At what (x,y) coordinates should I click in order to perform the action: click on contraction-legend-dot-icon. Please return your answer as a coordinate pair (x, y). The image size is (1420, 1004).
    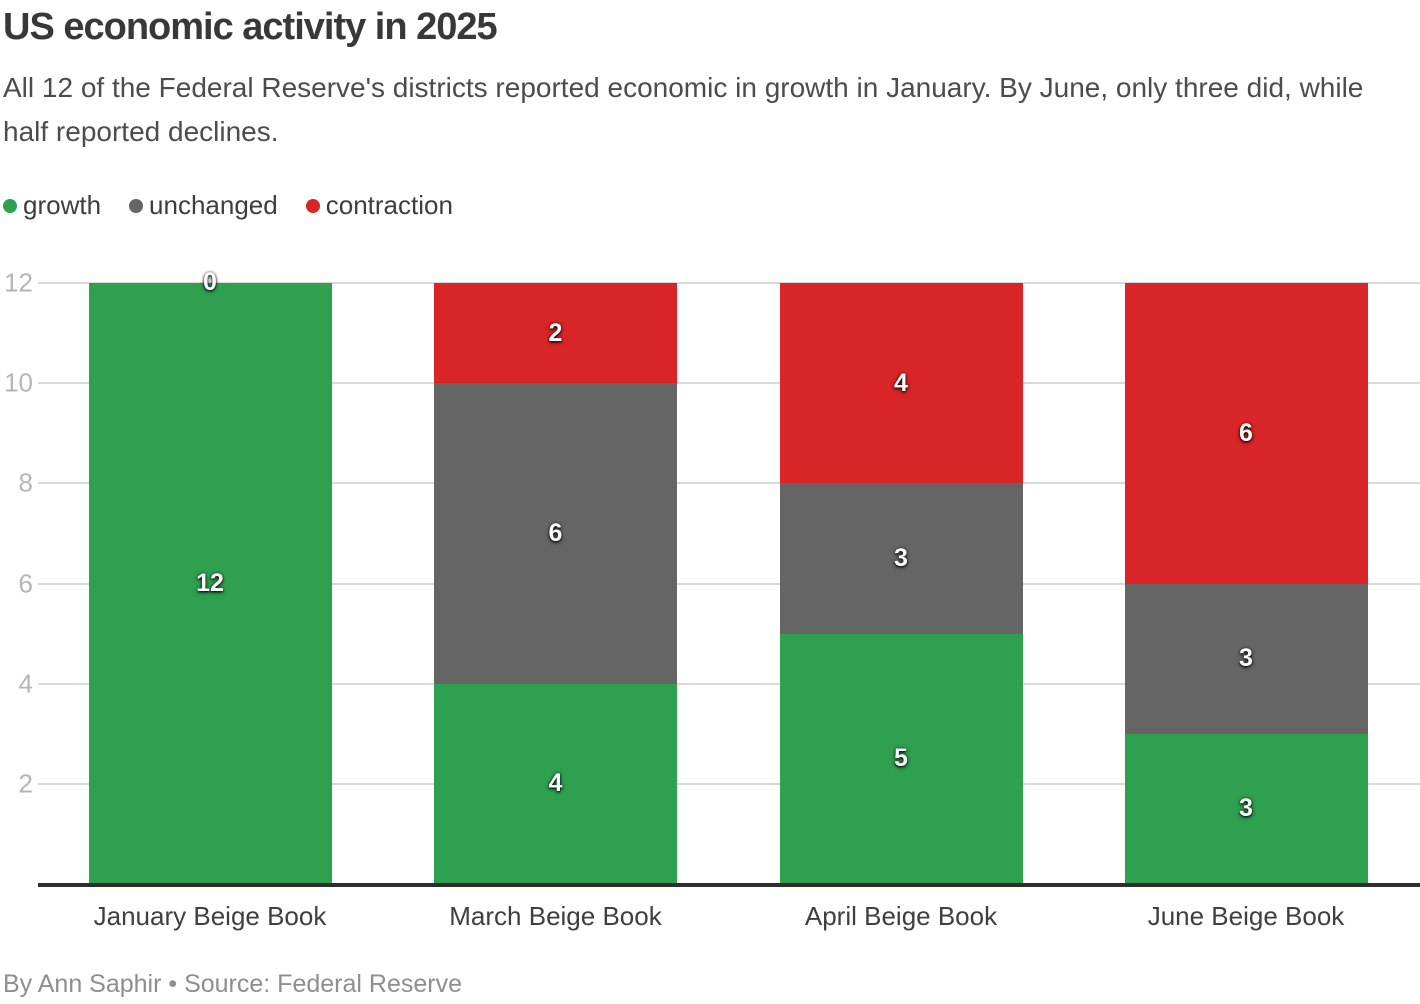
    Looking at the image, I should click on (312, 205).